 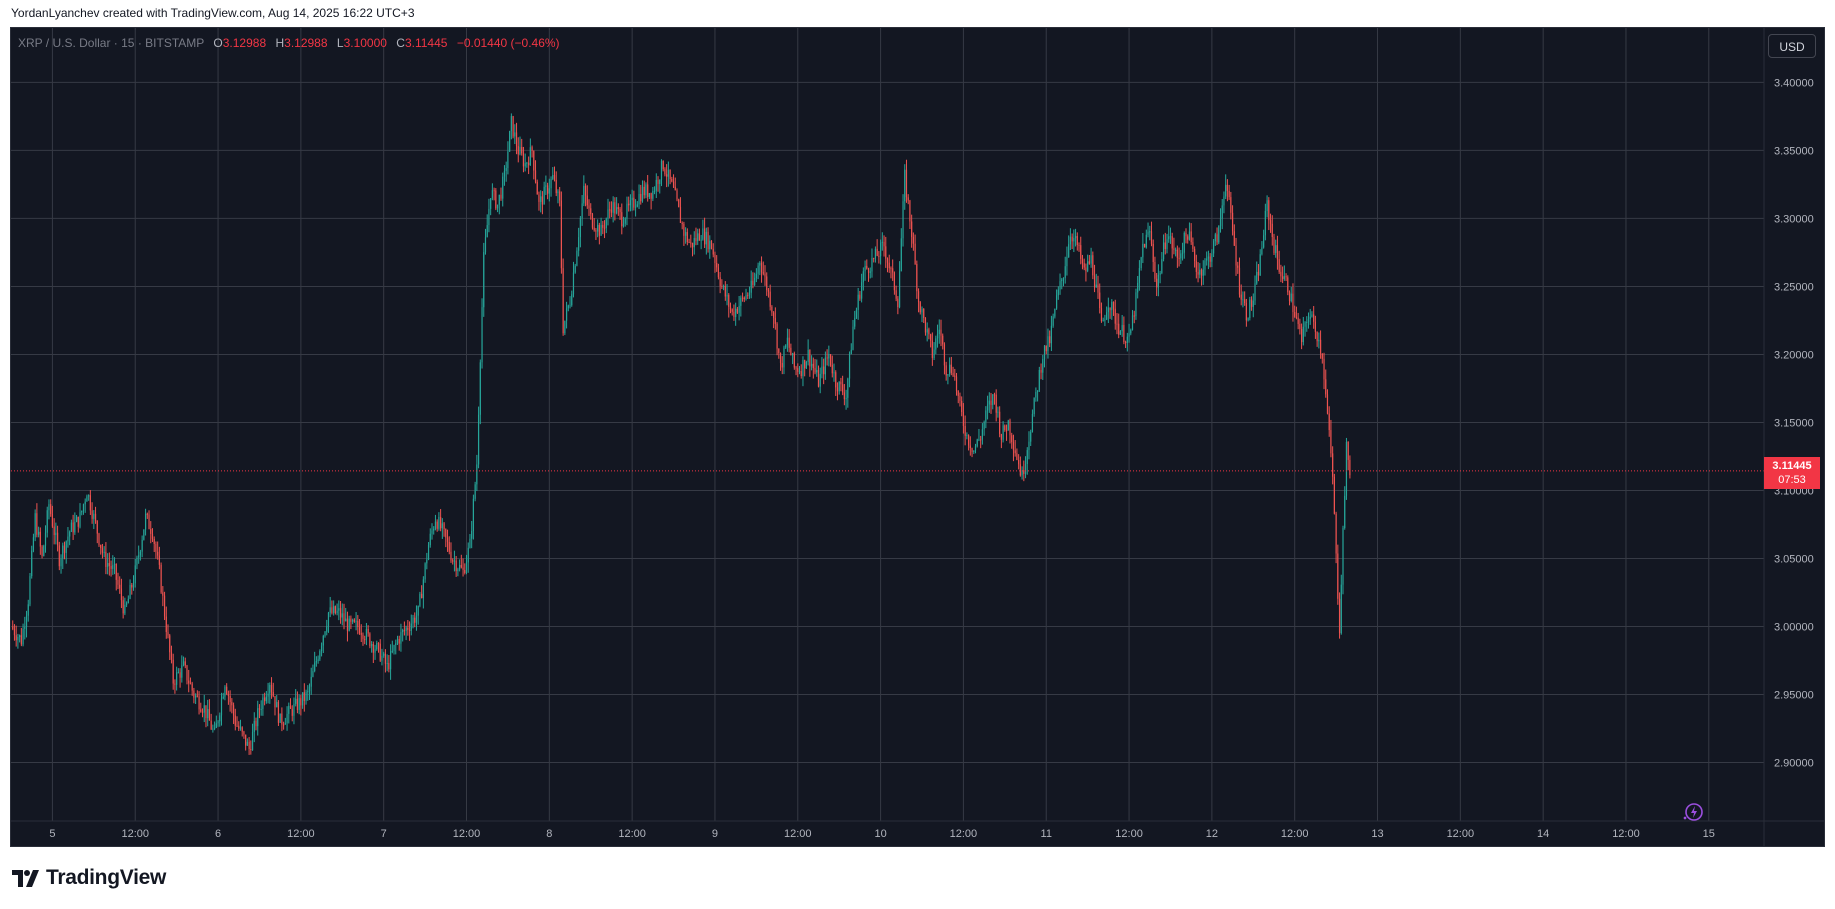 I want to click on legend-close-label: C, so click(x=400, y=43).